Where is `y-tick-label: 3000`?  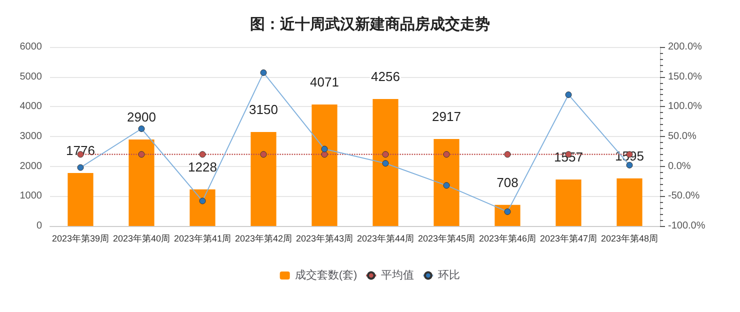 y-tick-label: 3000 is located at coordinates (31, 136).